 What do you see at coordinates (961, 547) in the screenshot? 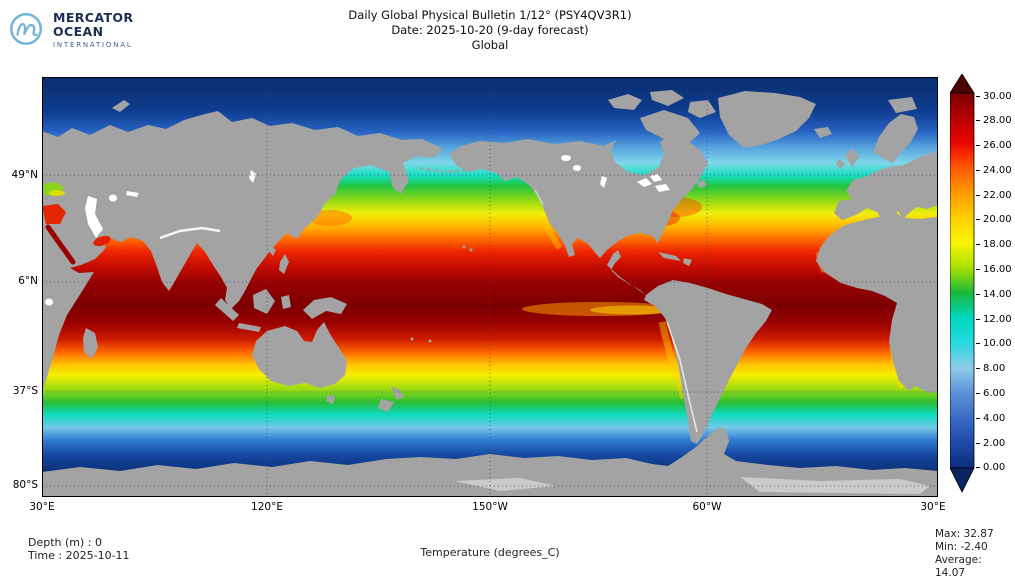
I see `stat-min: Min: -2.40` at bounding box center [961, 547].